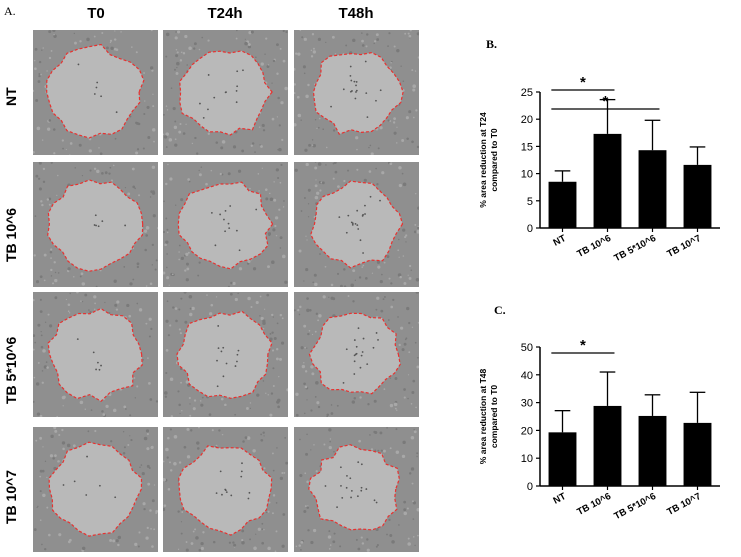  Describe the element at coordinates (530, 202) in the screenshot. I see `y-tick-label: 5` at that location.